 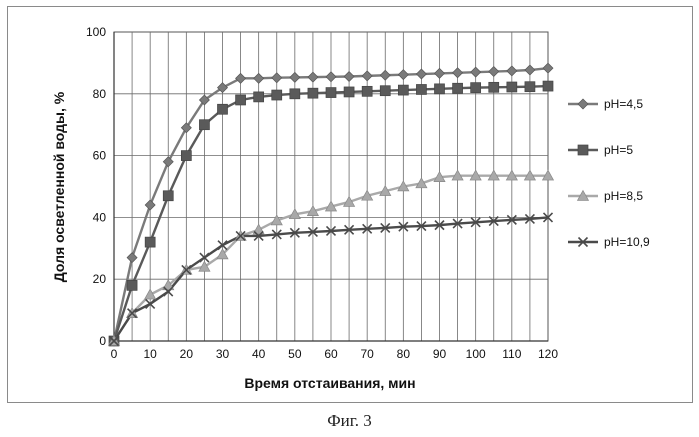 What do you see at coordinates (100, 217) in the screenshot?
I see `y-tick-label: 40` at bounding box center [100, 217].